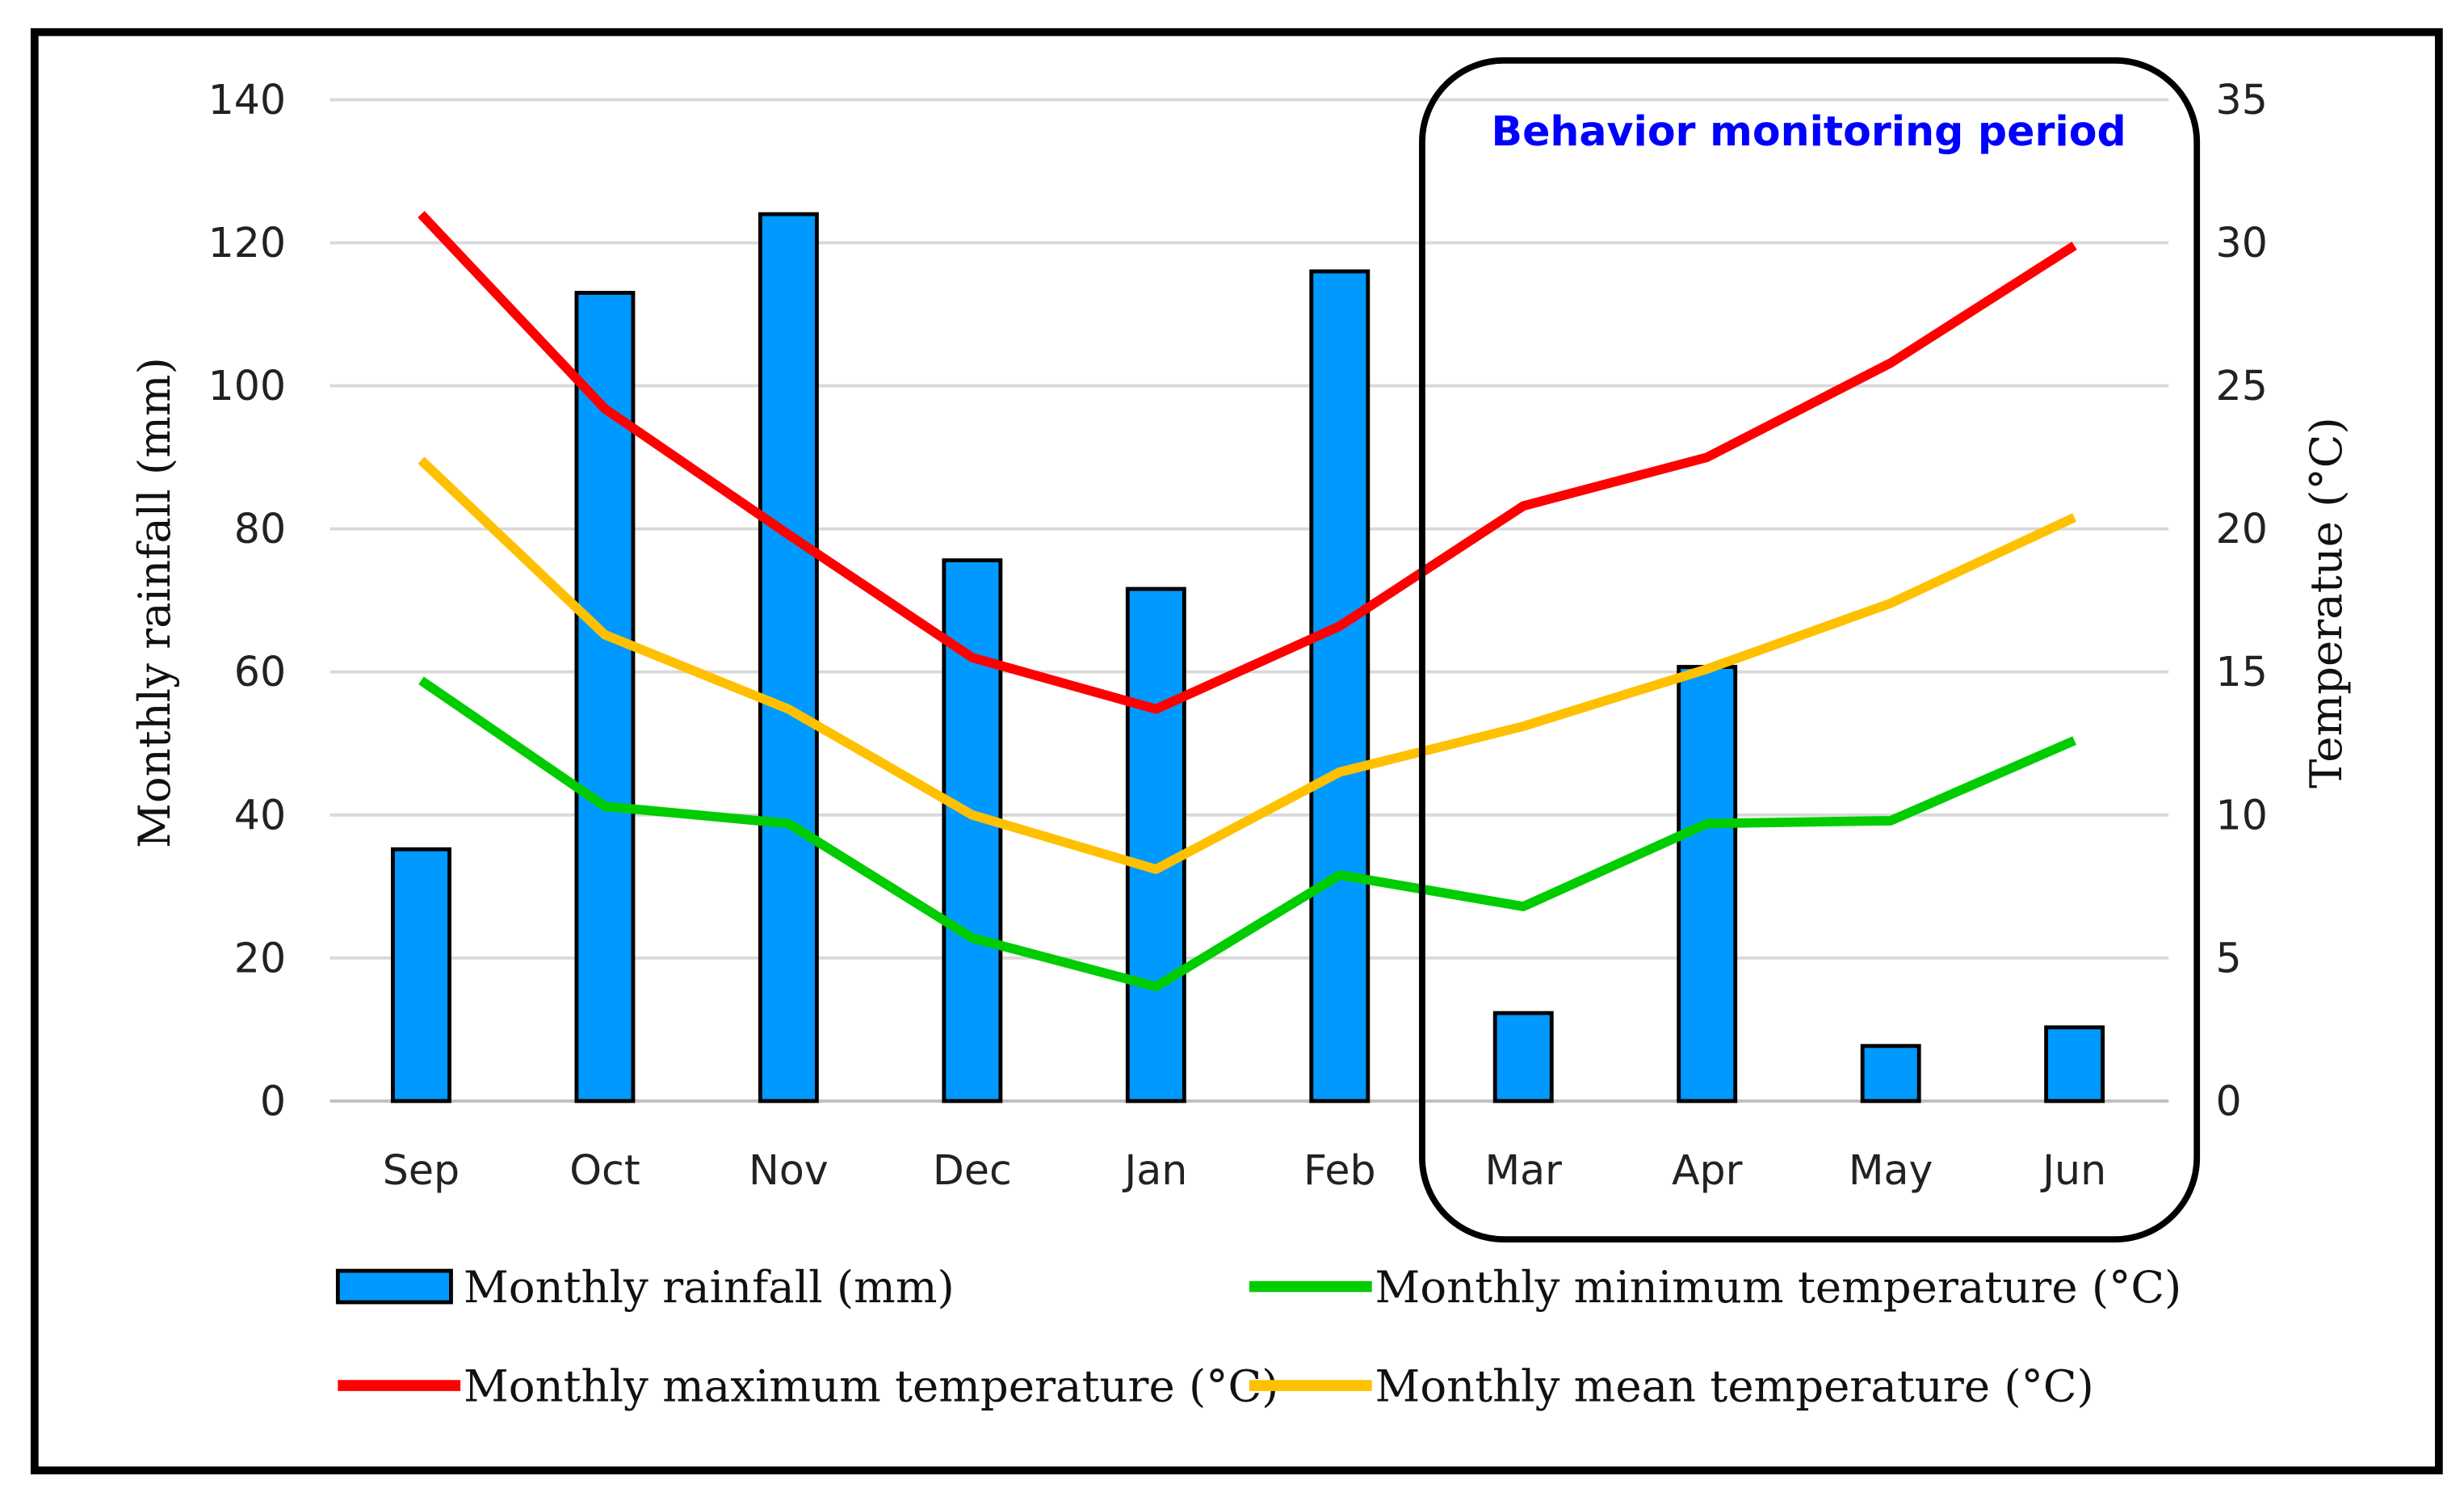 This screenshot has height=1501, width=2464. I want to click on x-tick-label: Sep, so click(422, 1170).